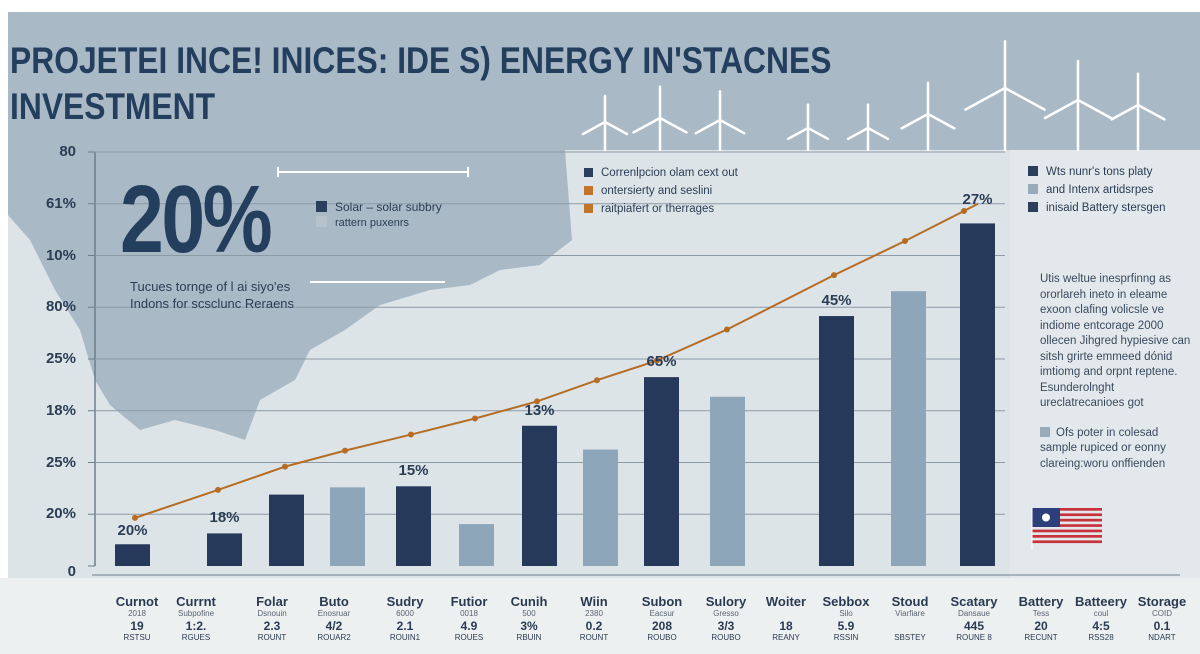  Describe the element at coordinates (836, 301) in the screenshot. I see `data-label: 45%` at that location.